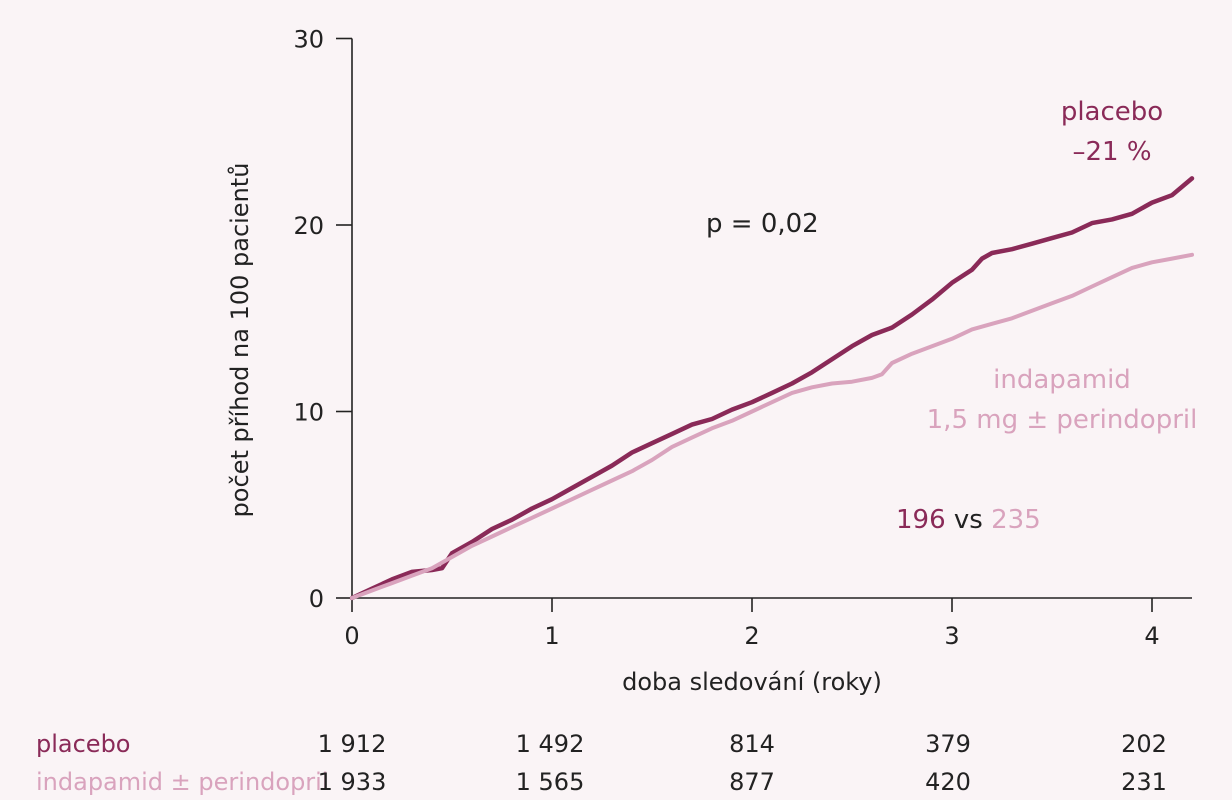  What do you see at coordinates (551, 636) in the screenshot?
I see `x-tick-label: 1` at bounding box center [551, 636].